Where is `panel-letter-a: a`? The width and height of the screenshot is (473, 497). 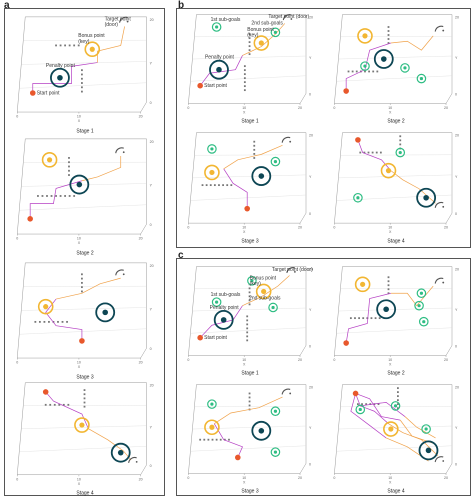
panel-letter-a: a is located at coordinates (7, 5).